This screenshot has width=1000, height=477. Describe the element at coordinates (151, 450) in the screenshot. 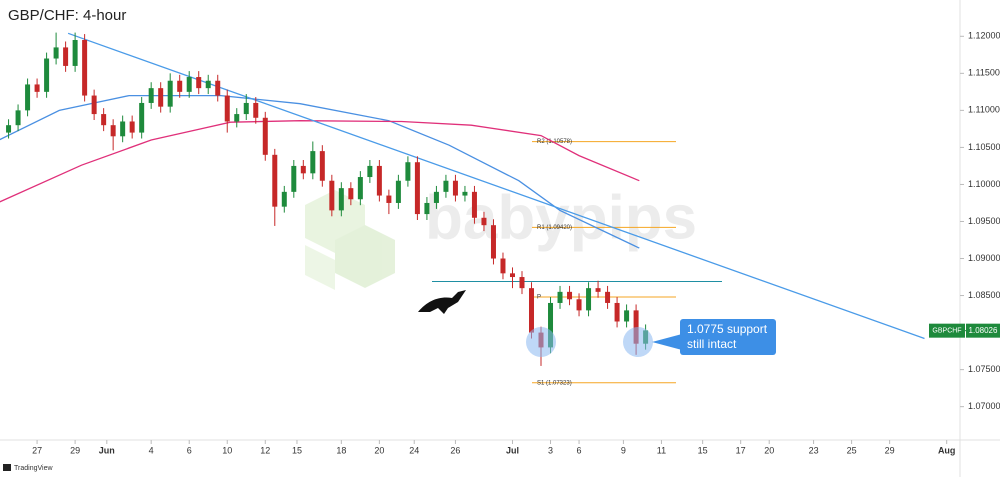

I see `x-tick-label: 4` at that location.